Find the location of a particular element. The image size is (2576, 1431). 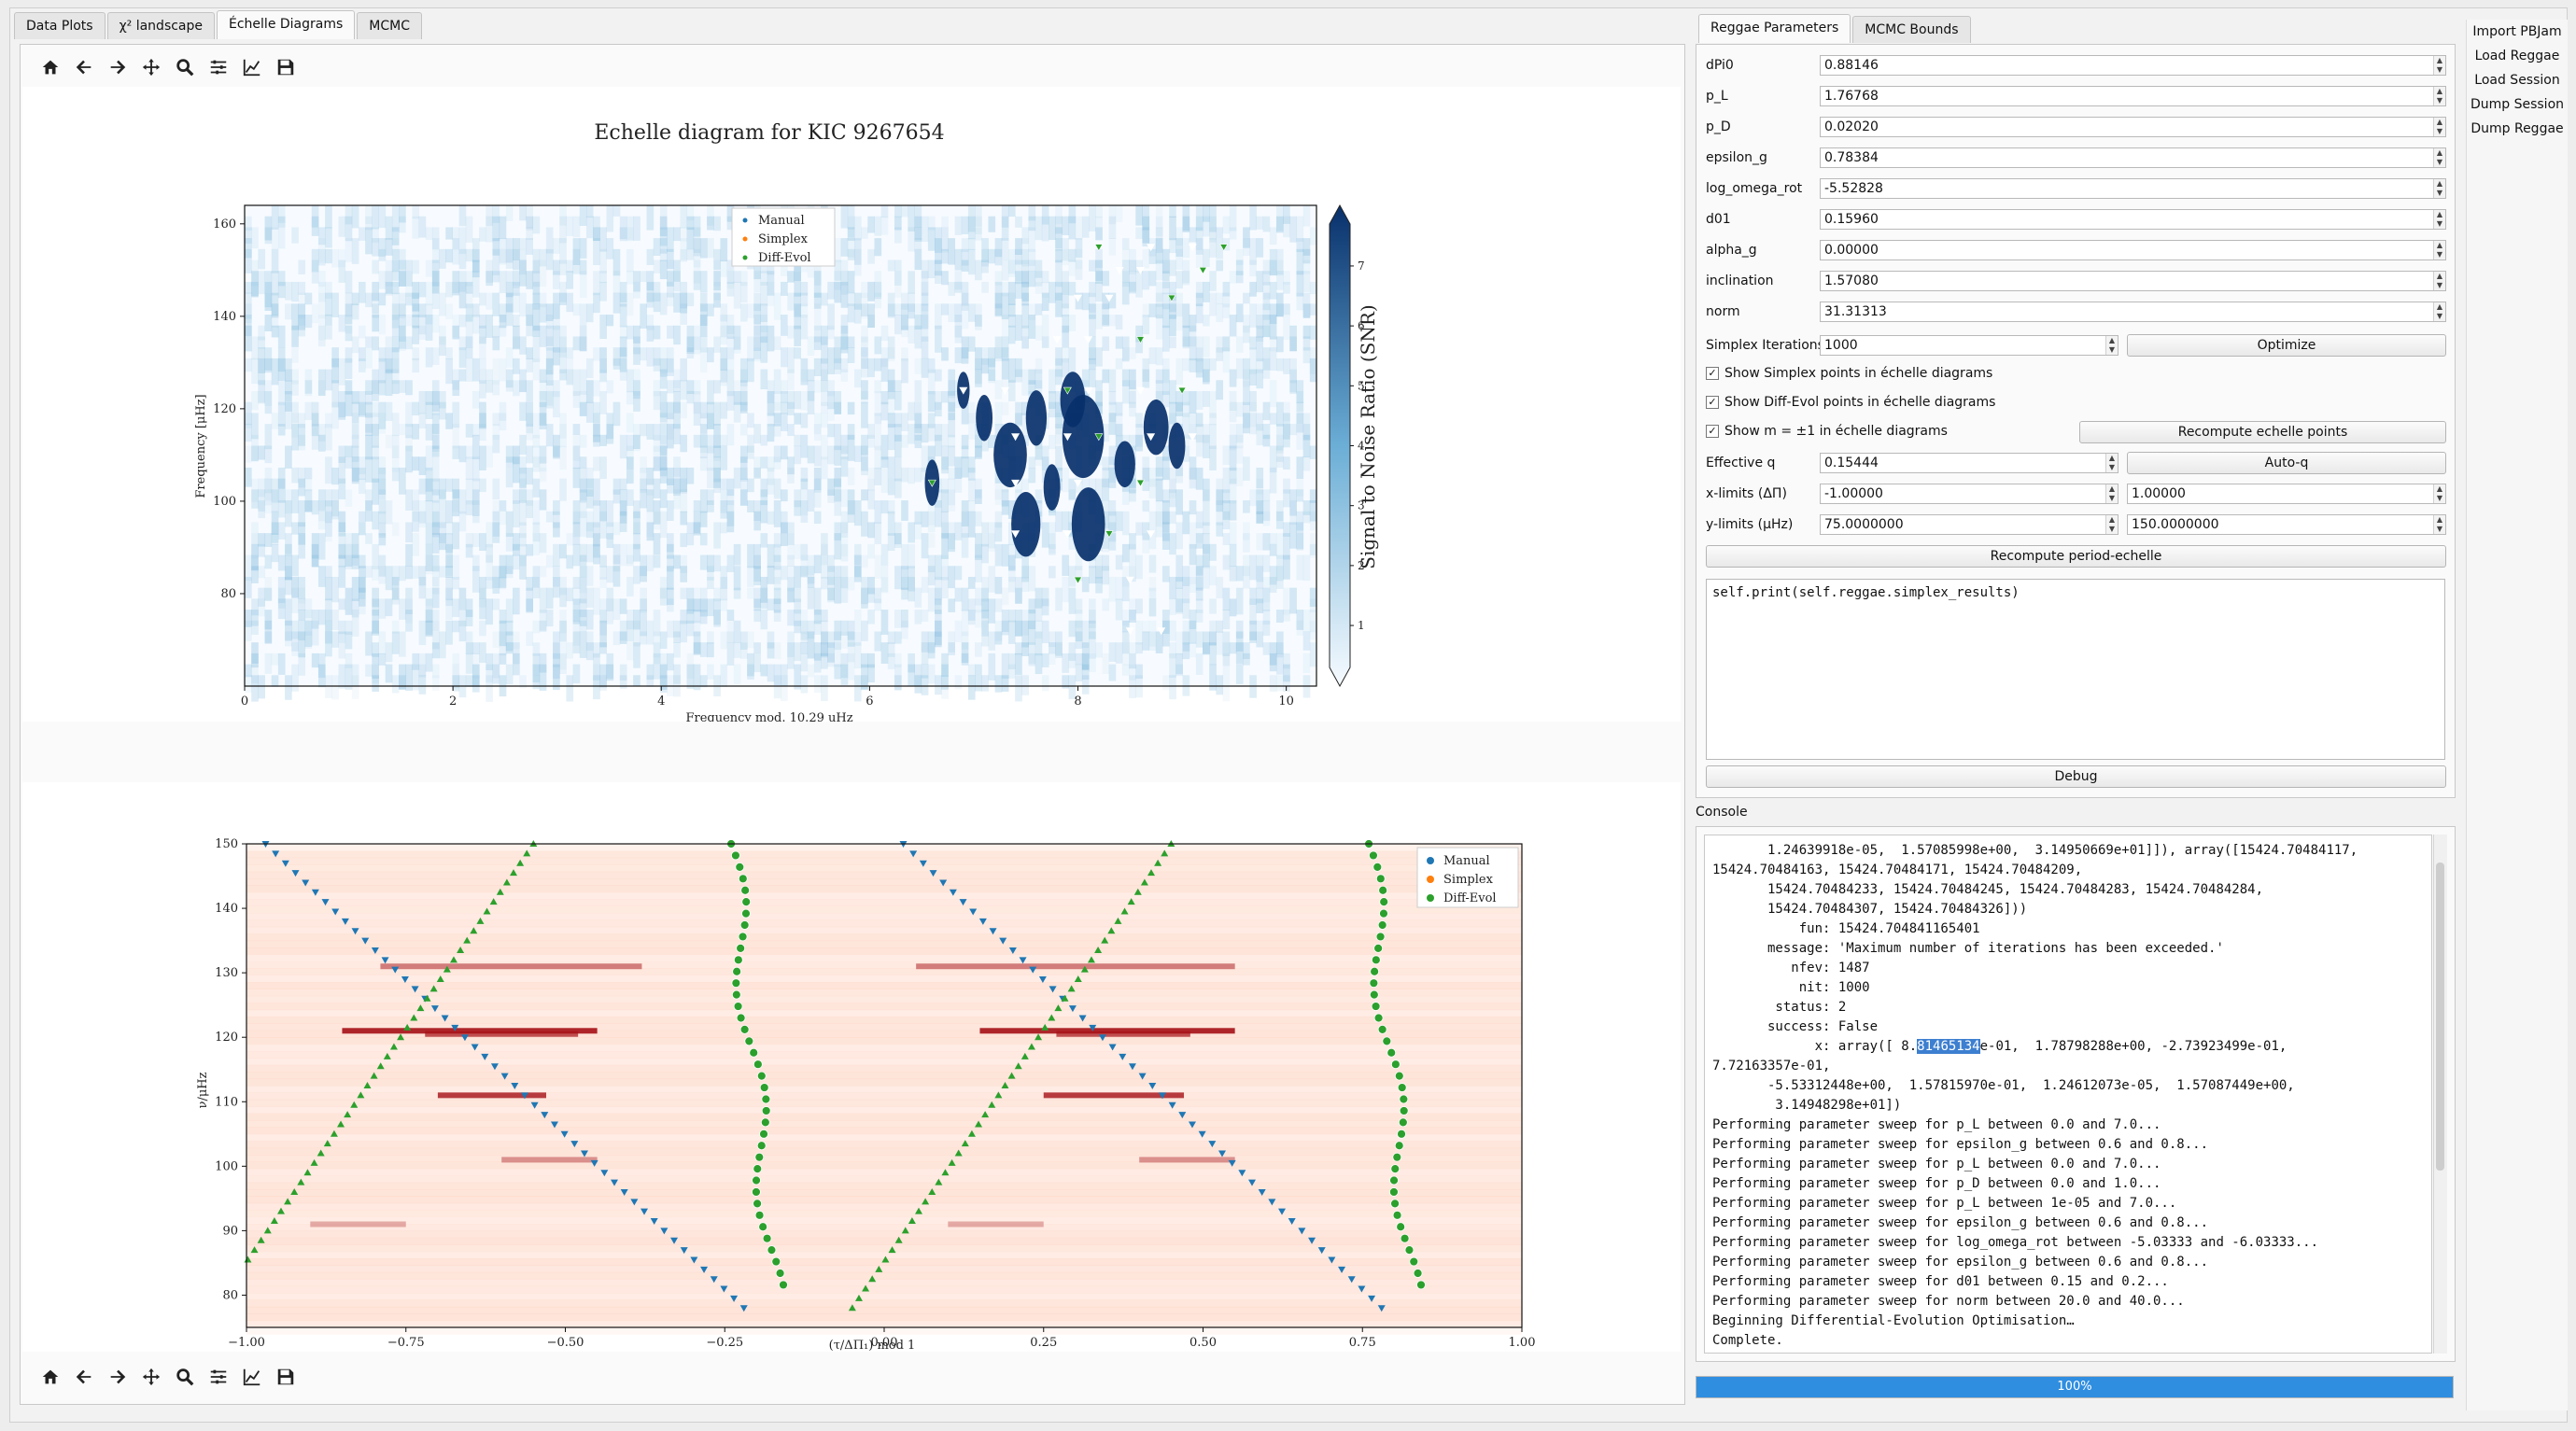

y-limit-min-input: 75.0000000 ▲ ▼ is located at coordinates (1969, 524).